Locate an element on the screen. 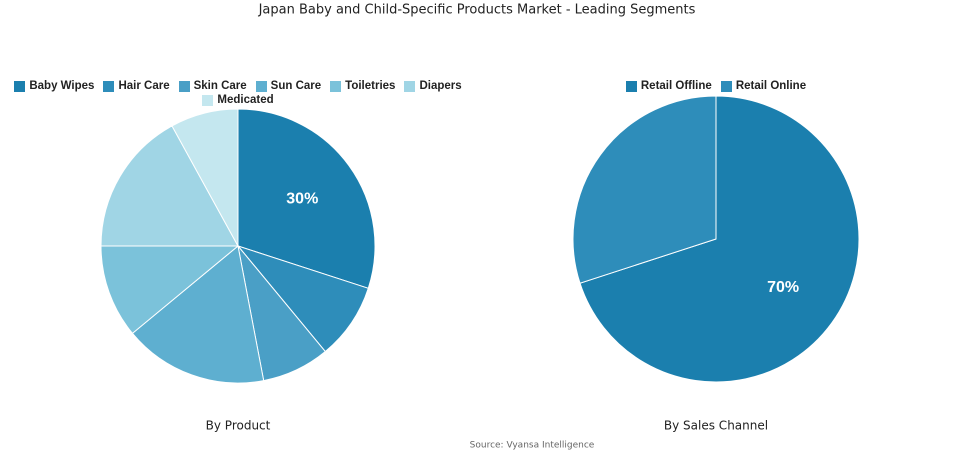 This screenshot has height=454, width=955. legend-item: Skin Care is located at coordinates (212, 86).